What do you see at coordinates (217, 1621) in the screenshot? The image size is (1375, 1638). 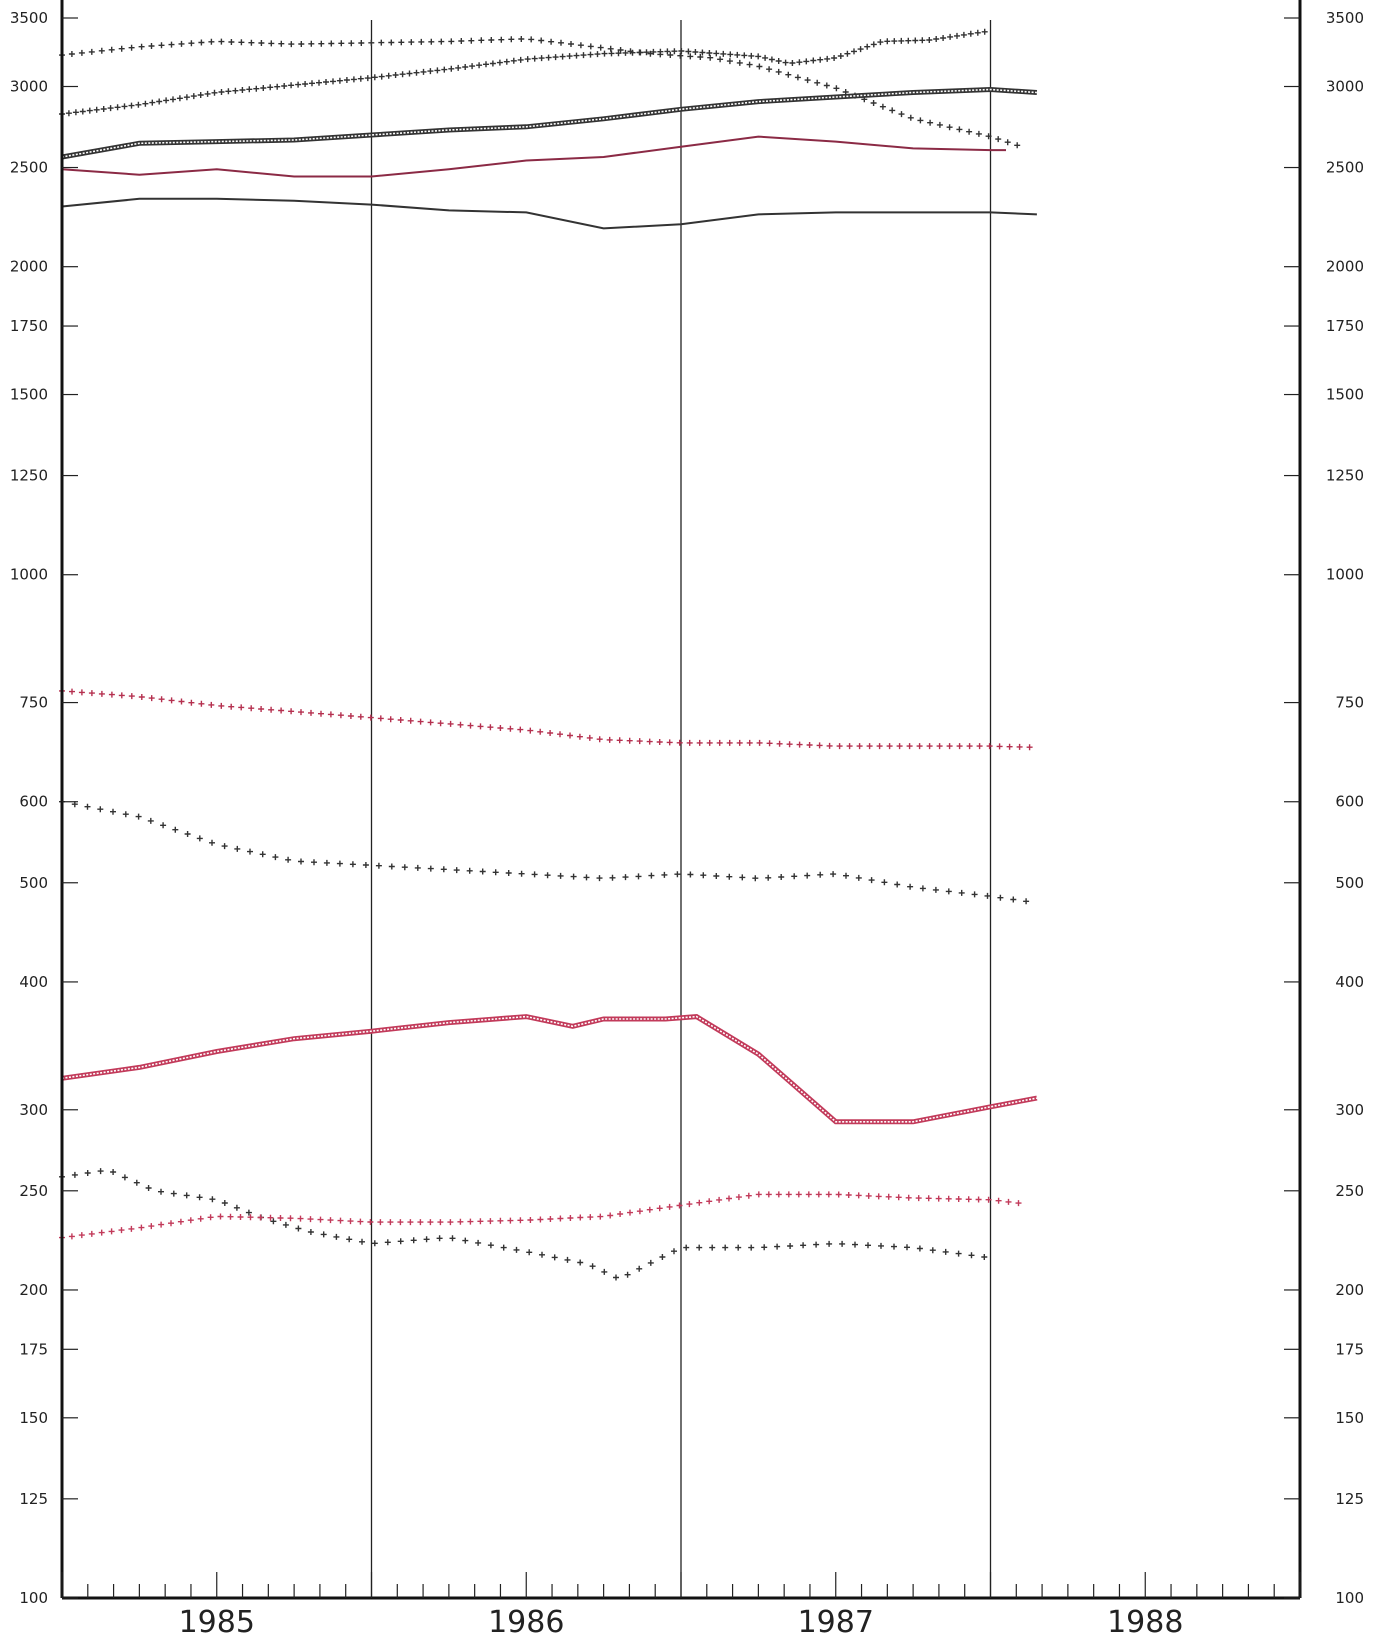 I see `x-year-label: 1985` at bounding box center [217, 1621].